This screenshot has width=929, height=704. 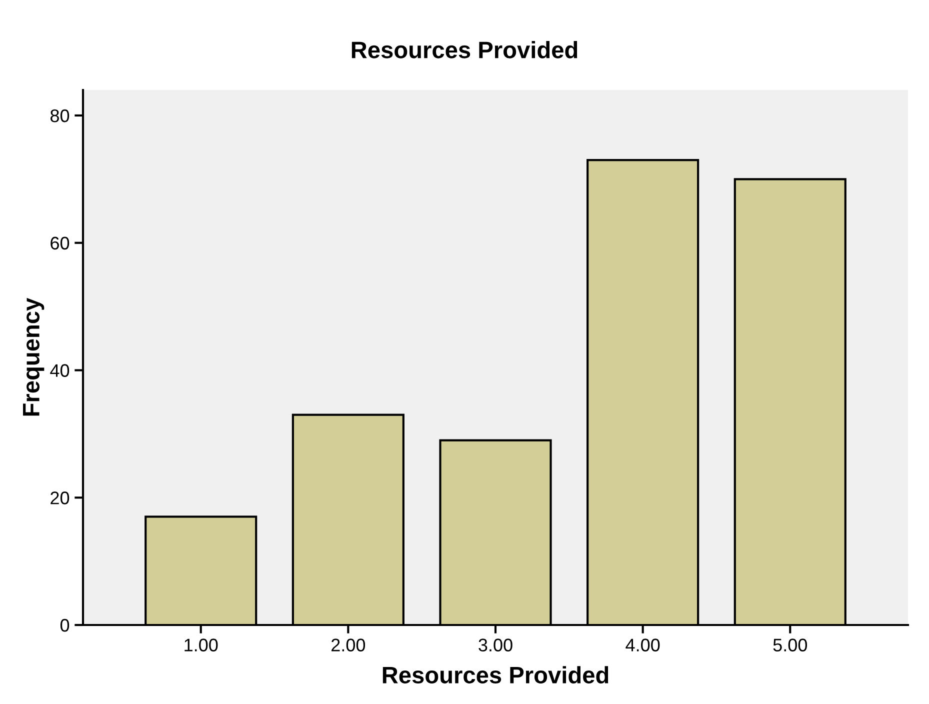 What do you see at coordinates (790, 645) in the screenshot?
I see `x-tick-label: 5.00` at bounding box center [790, 645].